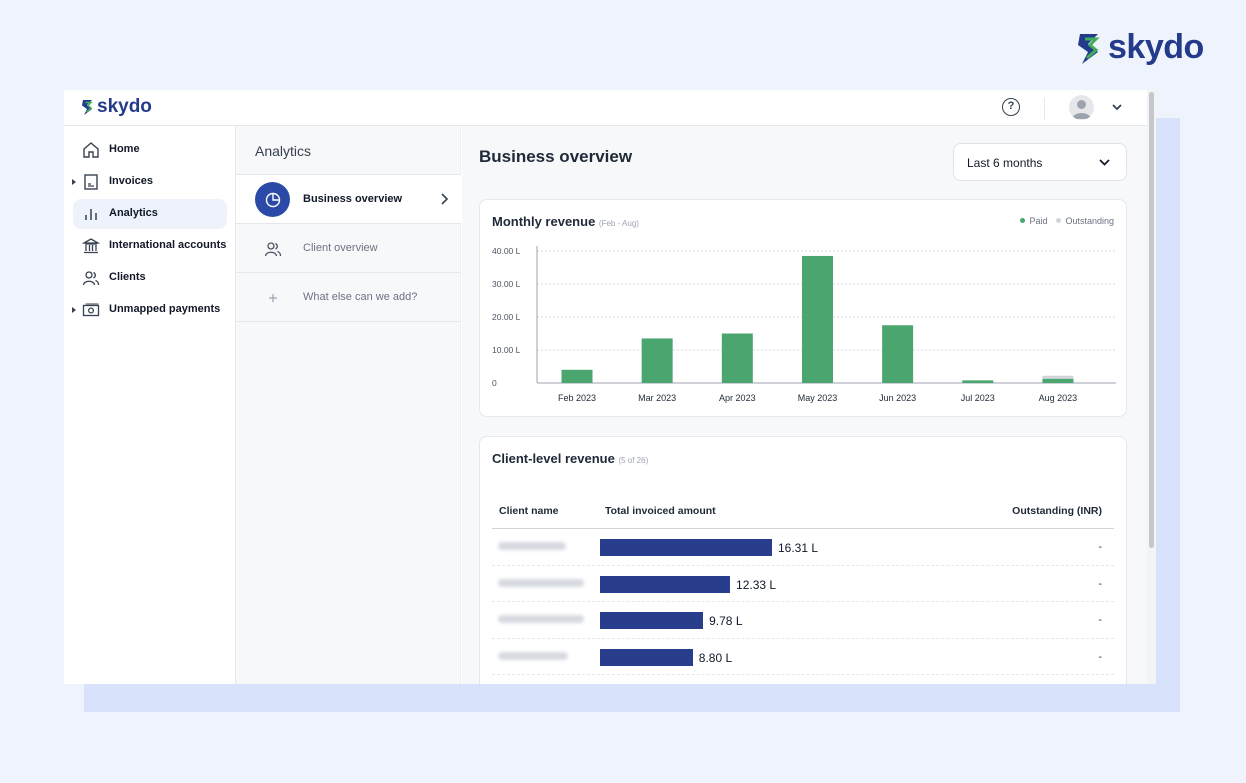 This screenshot has height=783, width=1246. Describe the element at coordinates (618, 223) in the screenshot. I see `card-subtitle: (Feb - Aug)` at that location.